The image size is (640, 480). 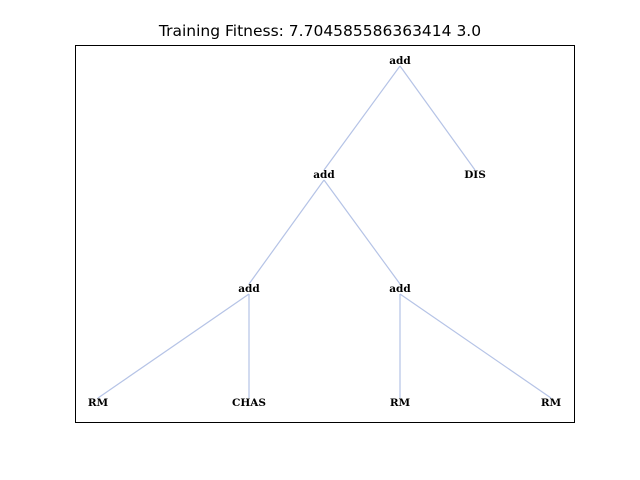 What do you see at coordinates (173, 346) in the screenshot?
I see `tree-edge-n3-n5` at bounding box center [173, 346].